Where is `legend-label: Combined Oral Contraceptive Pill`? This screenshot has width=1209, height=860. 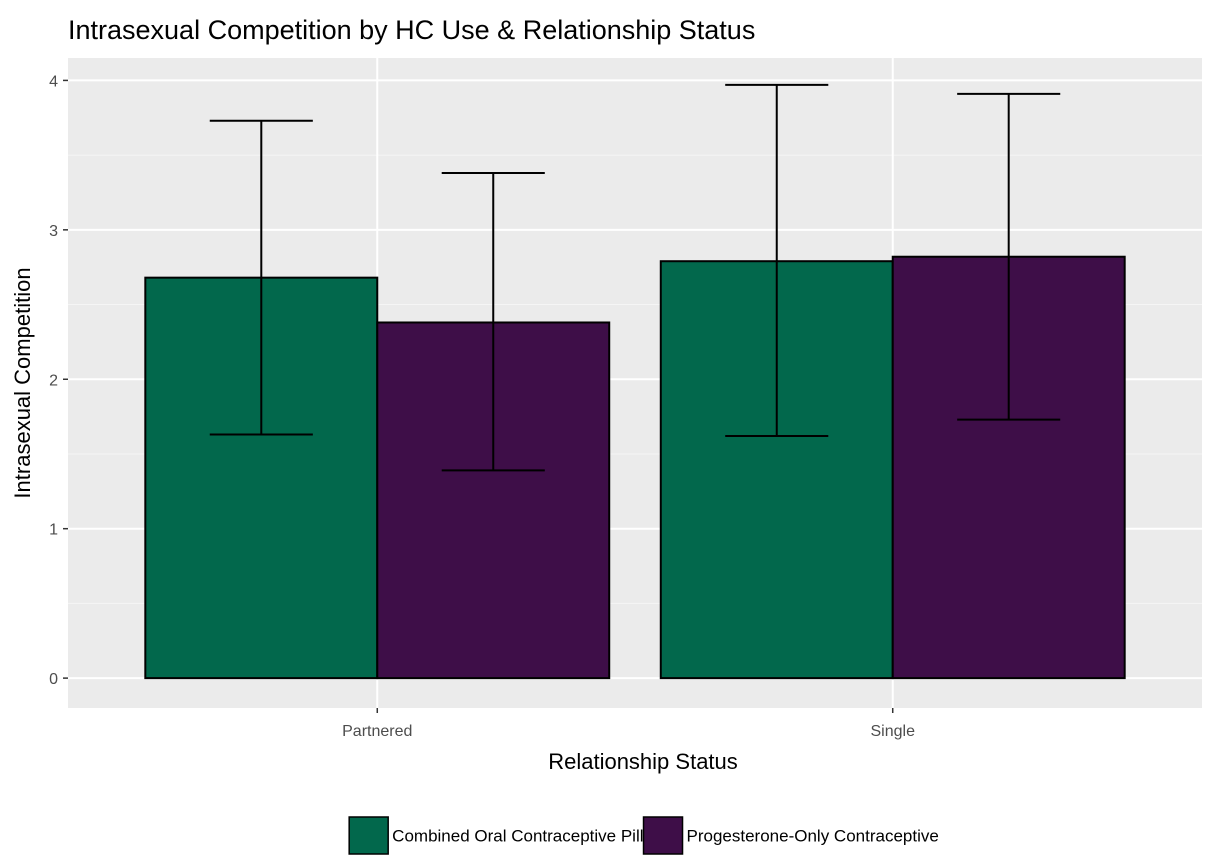 legend-label: Combined Oral Contraceptive Pill is located at coordinates (517, 836).